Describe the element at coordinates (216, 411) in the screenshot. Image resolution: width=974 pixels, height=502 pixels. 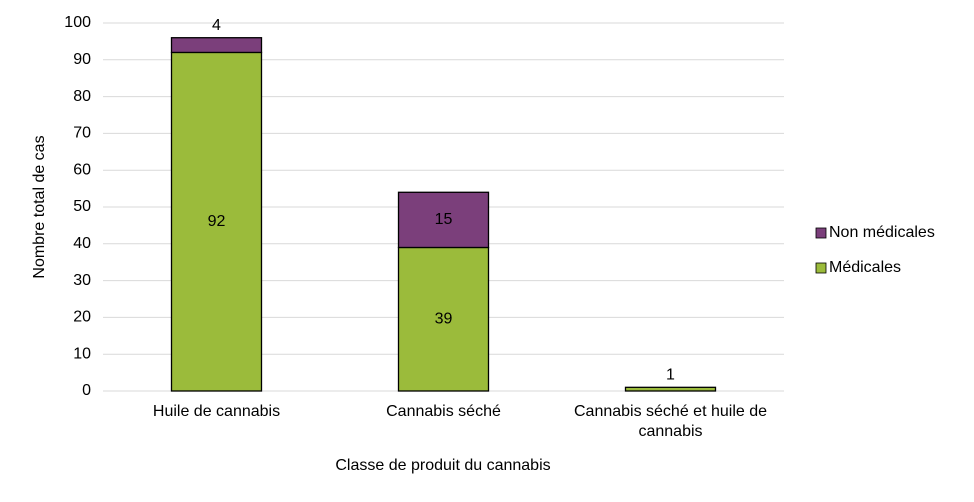
I see `x-tick-label: Huile de cannabis` at that location.